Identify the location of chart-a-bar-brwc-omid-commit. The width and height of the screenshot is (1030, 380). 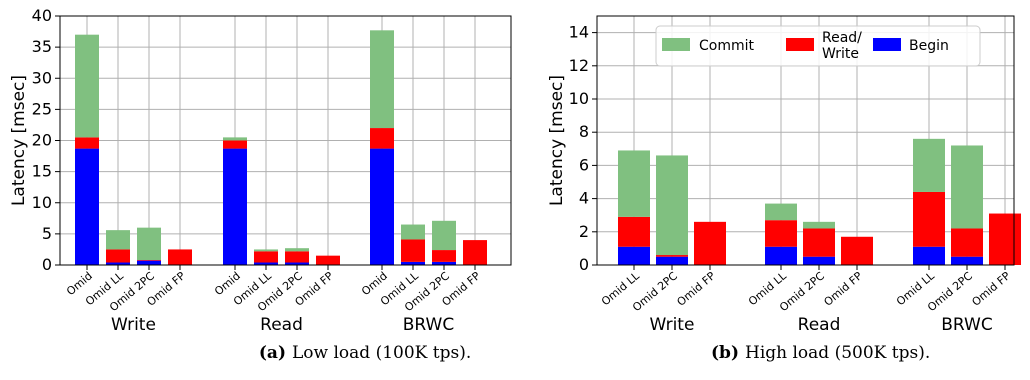
(382, 79).